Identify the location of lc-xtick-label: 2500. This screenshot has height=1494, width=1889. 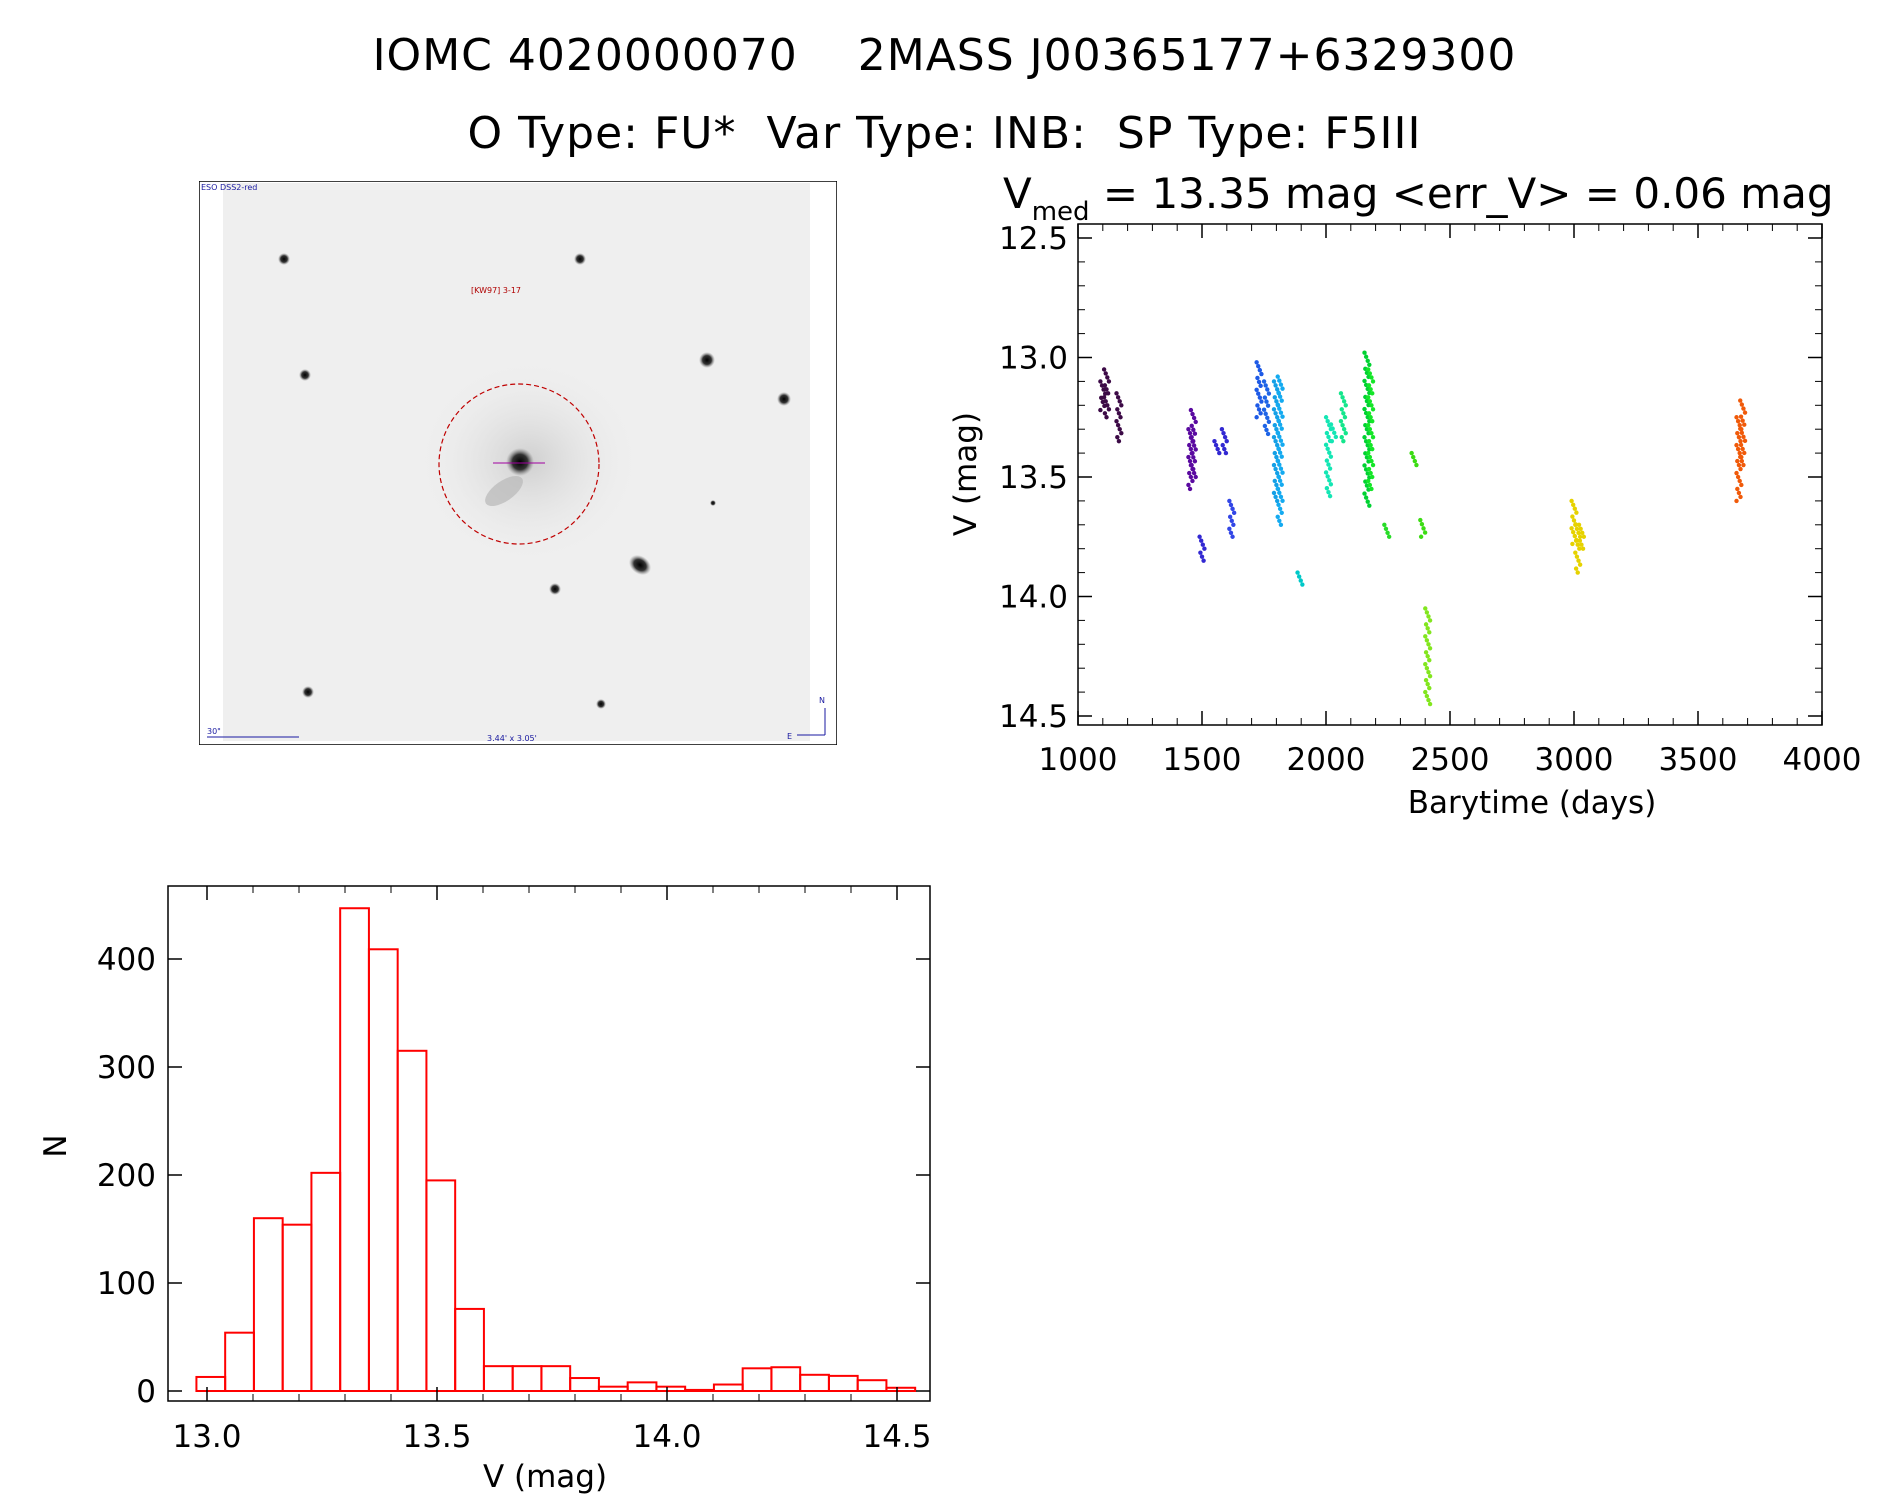
(1450, 760).